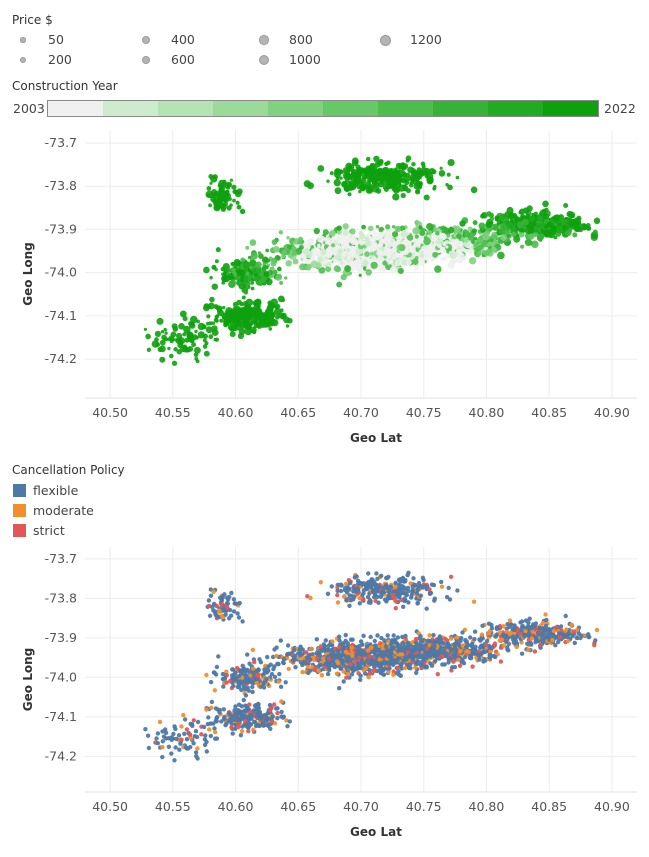 The height and width of the screenshot is (857, 649). I want to click on y-tick-label: -73.8, so click(61, 185).